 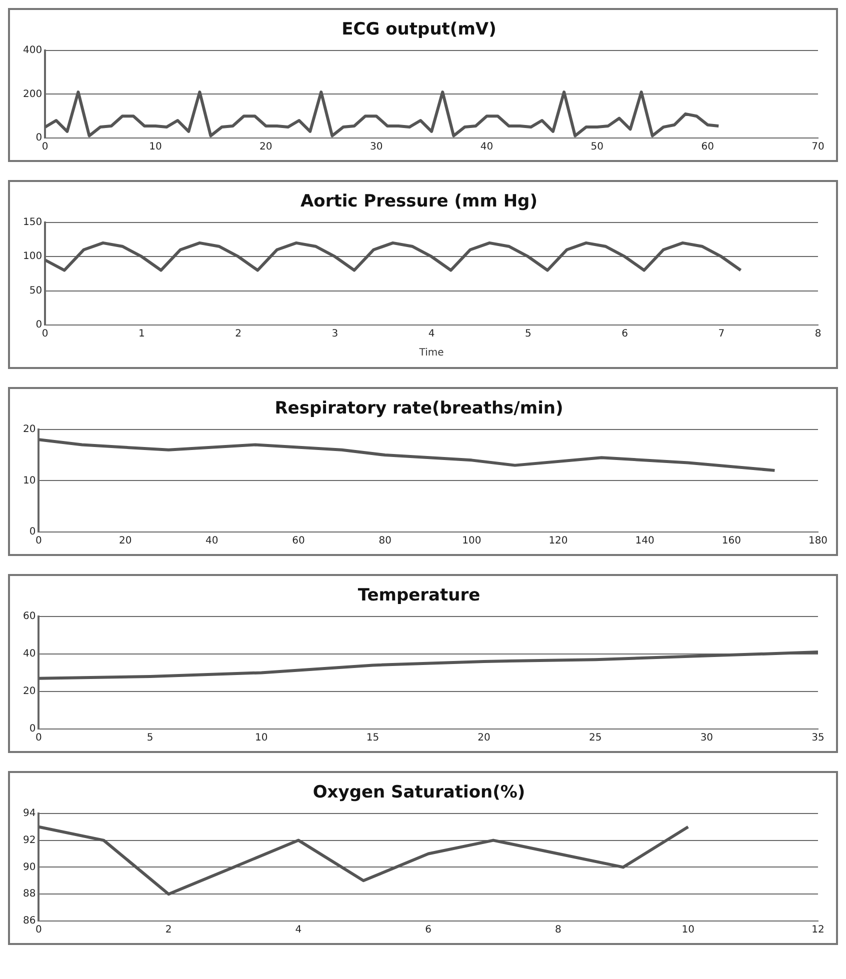 I want to click on y-tick-label: 92, so click(x=29, y=840).